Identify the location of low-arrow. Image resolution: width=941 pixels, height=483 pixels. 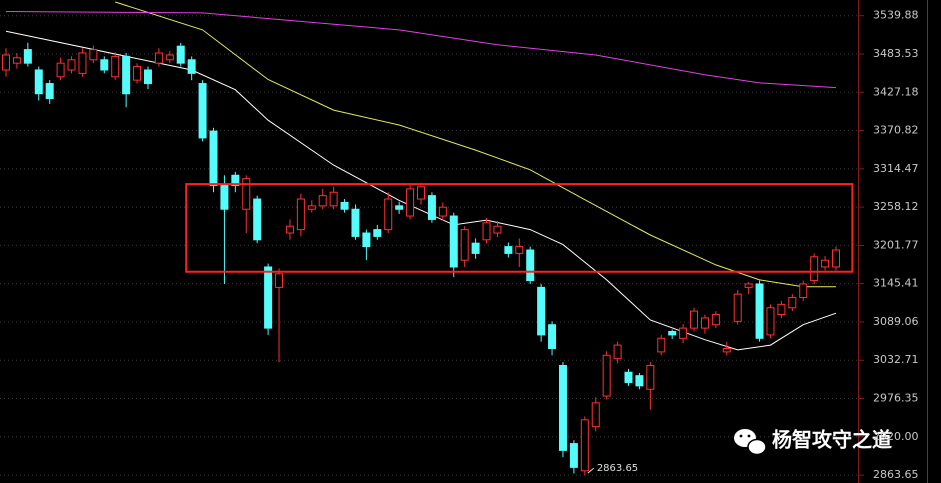
(591, 470).